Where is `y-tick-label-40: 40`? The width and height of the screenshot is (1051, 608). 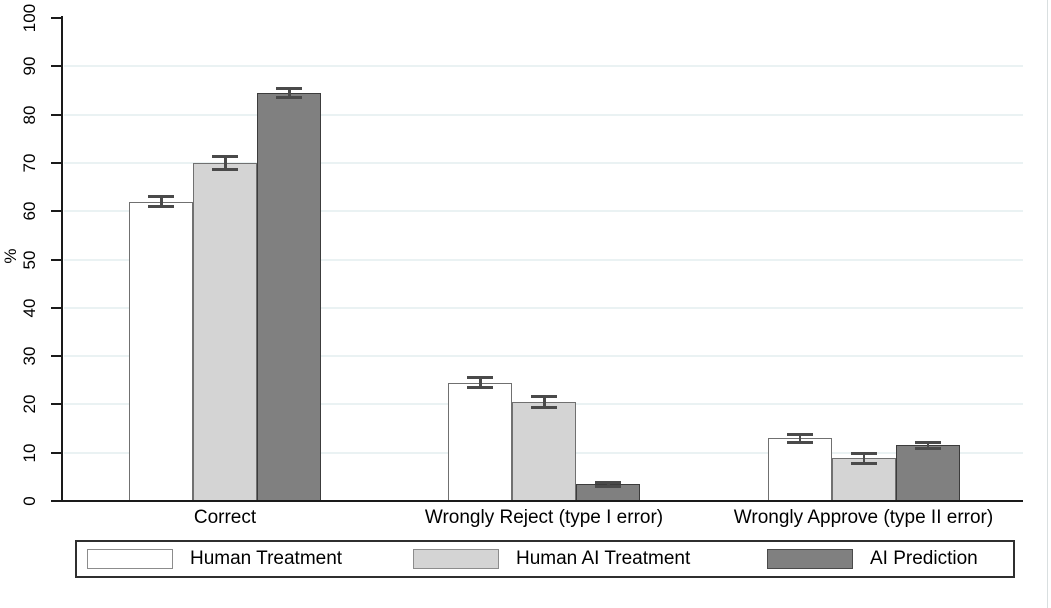 y-tick-label-40: 40 is located at coordinates (29, 308).